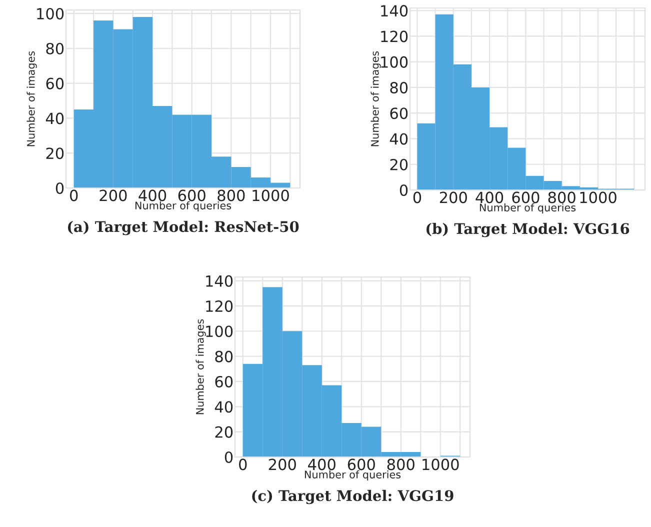 Image resolution: width=651 pixels, height=527 pixels. What do you see at coordinates (353, 497) in the screenshot?
I see `text: (c) Target Model: VGG19` at bounding box center [353, 497].